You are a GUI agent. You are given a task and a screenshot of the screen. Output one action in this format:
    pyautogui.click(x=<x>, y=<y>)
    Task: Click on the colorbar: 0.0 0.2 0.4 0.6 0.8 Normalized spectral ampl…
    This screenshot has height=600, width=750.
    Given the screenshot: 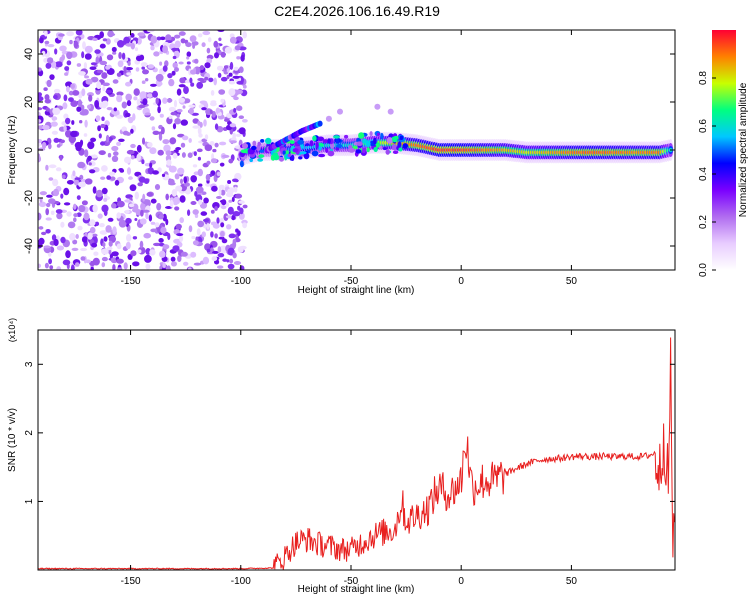 What is the action you would take?
    pyautogui.click(x=723, y=153)
    